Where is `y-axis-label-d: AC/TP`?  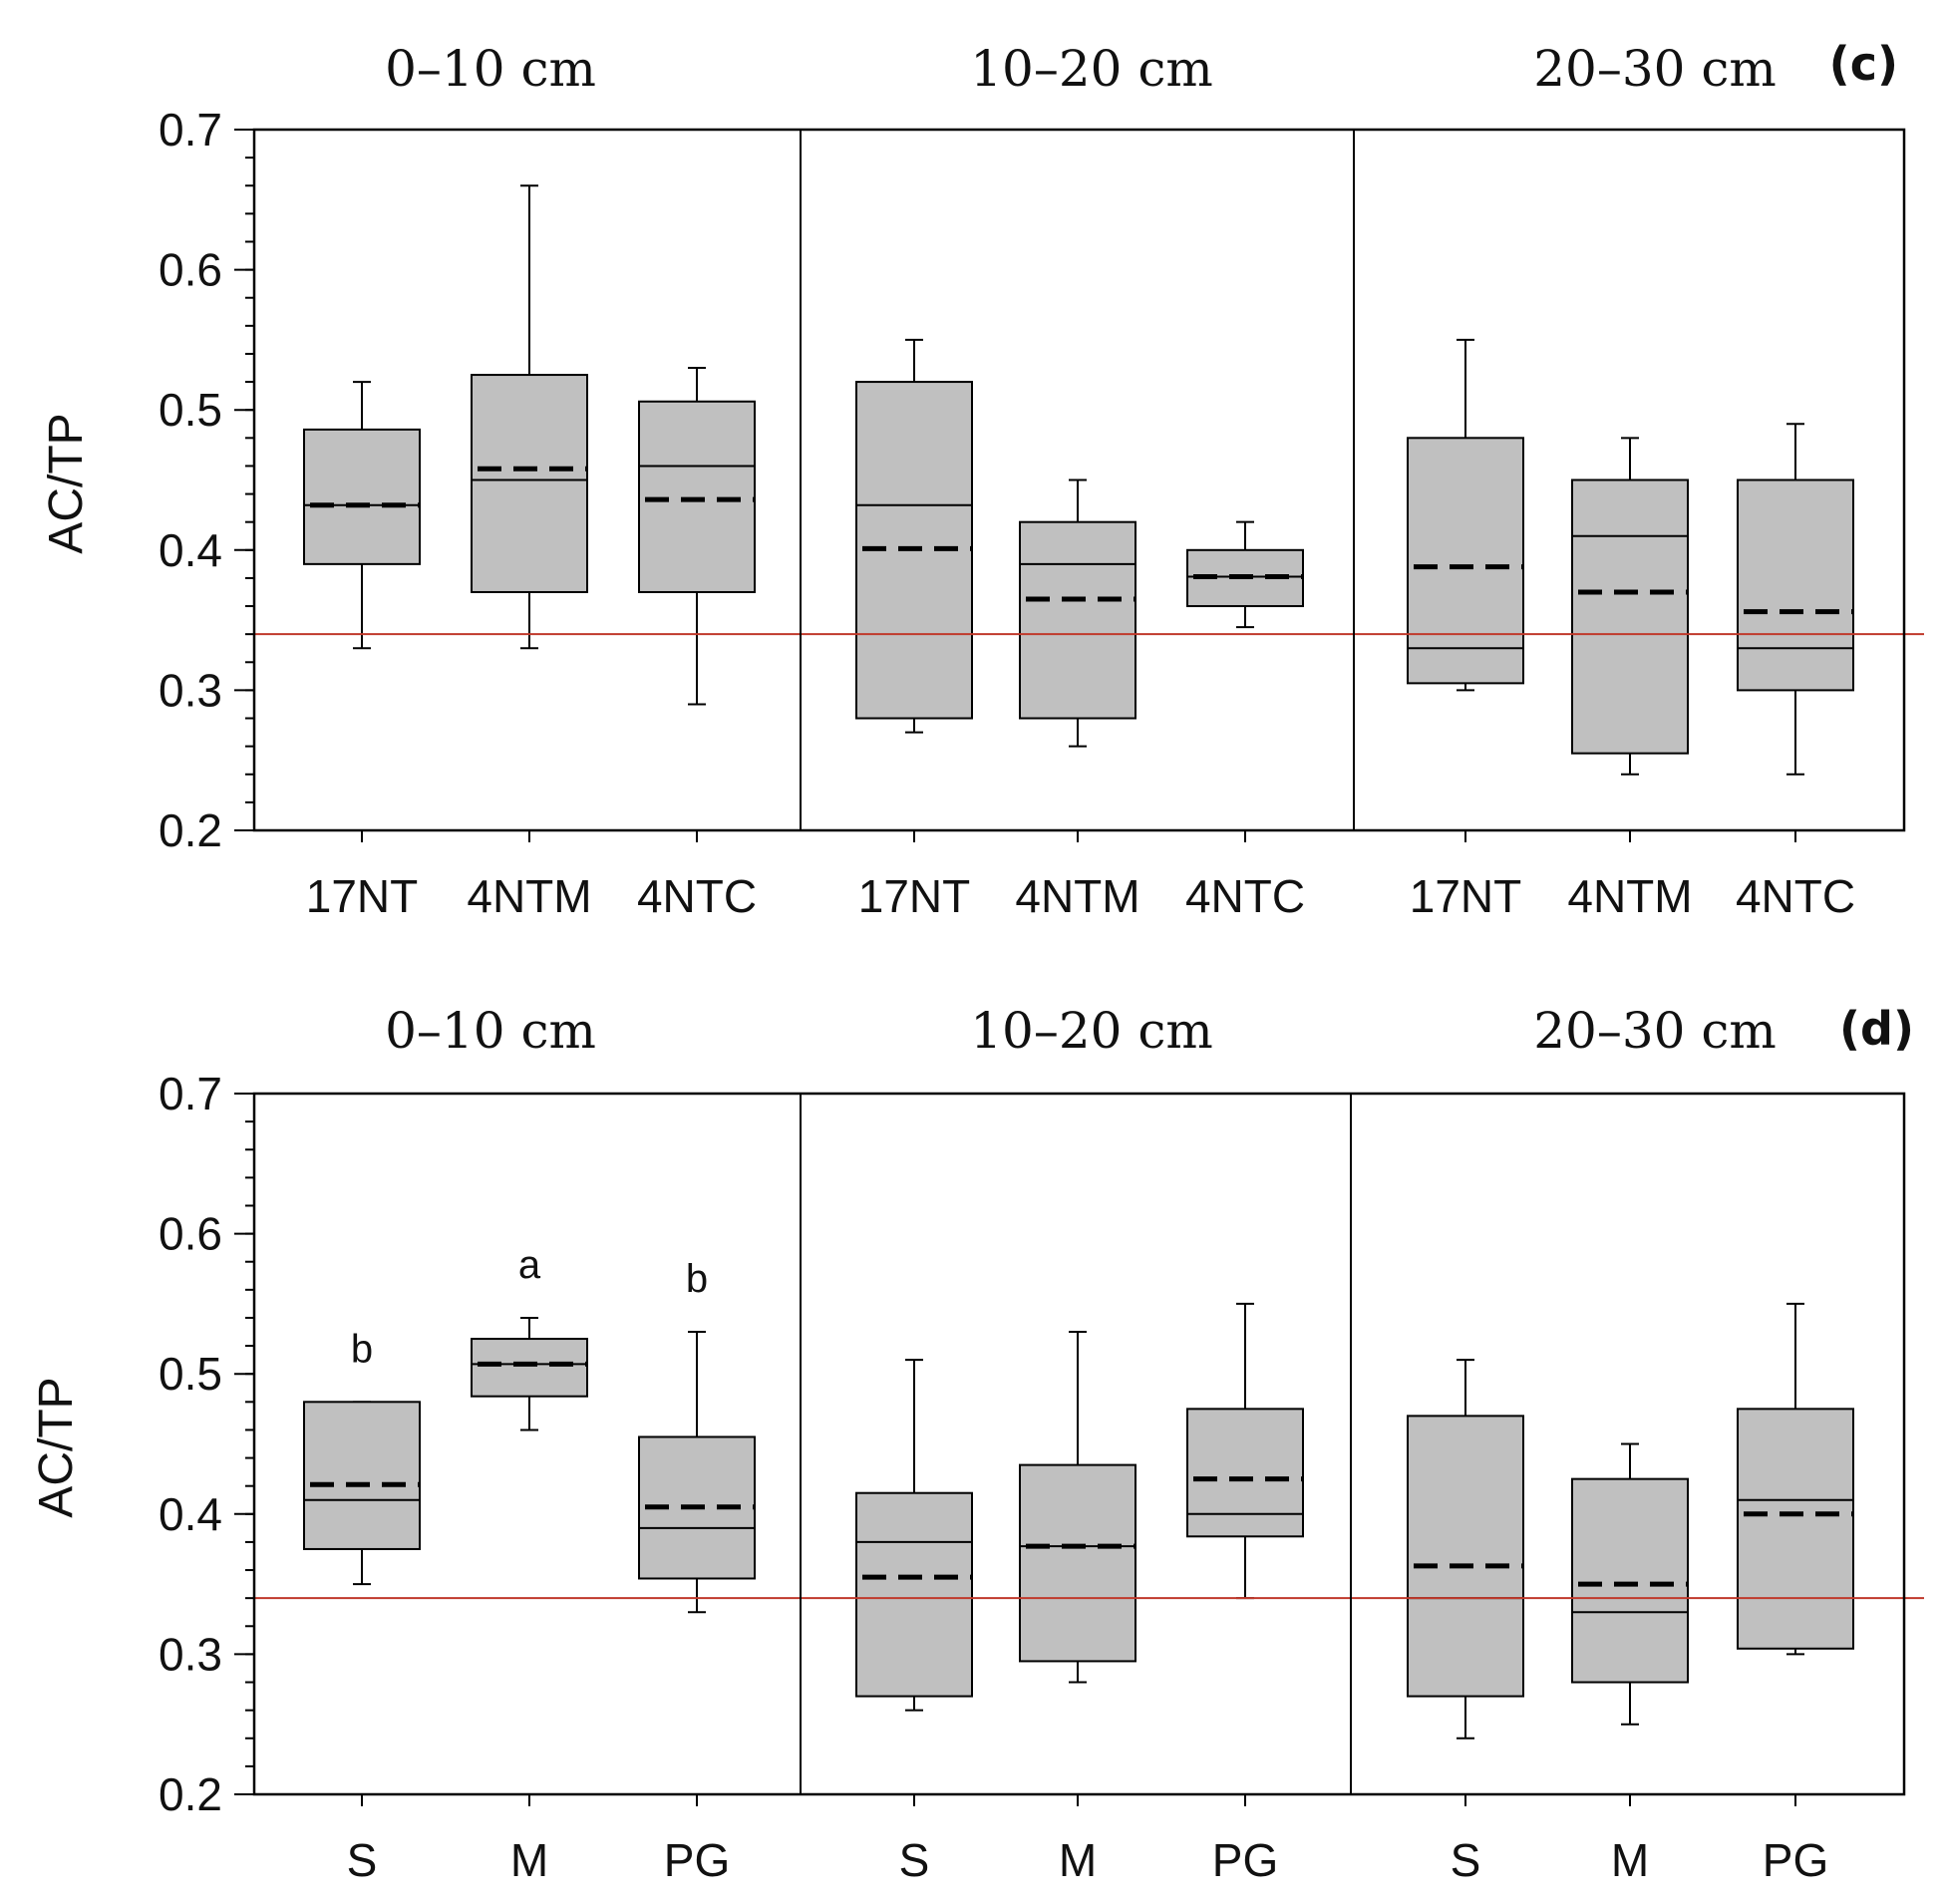
y-axis-label-d: AC/TP is located at coordinates (56, 1447).